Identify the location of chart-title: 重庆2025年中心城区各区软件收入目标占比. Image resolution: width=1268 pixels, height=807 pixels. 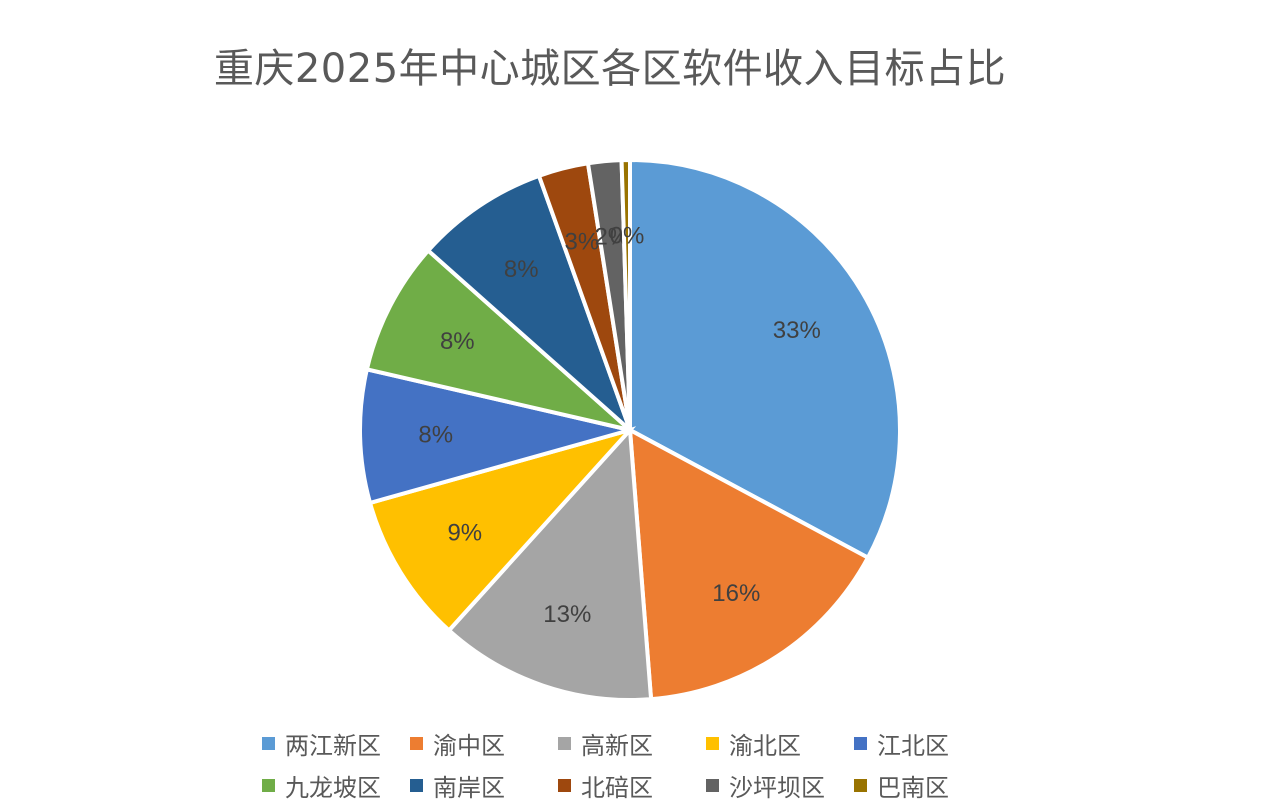
(610, 69).